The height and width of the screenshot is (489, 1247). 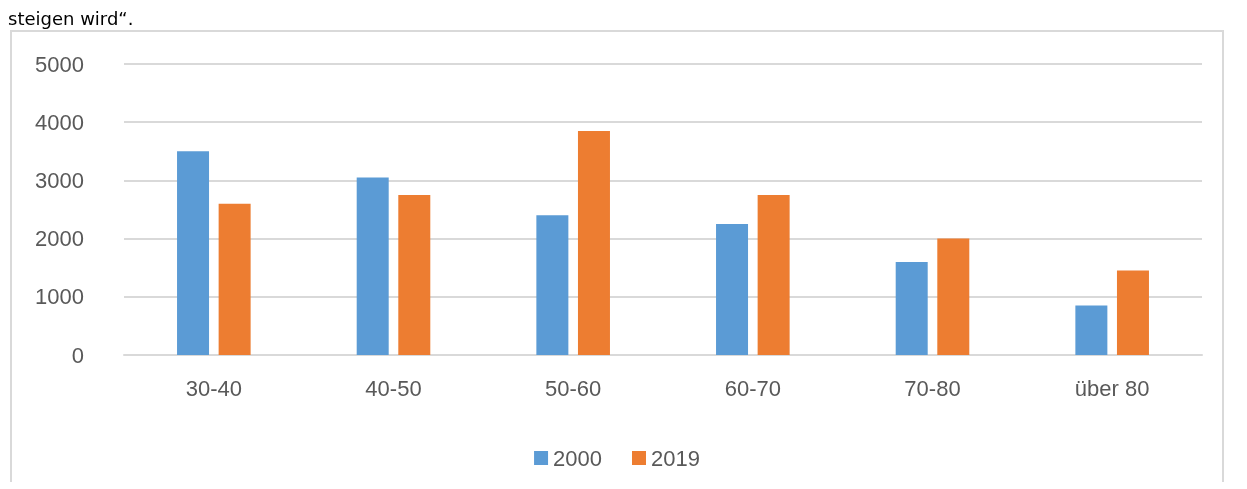 I want to click on y-tick-label: 1000, so click(x=59, y=297).